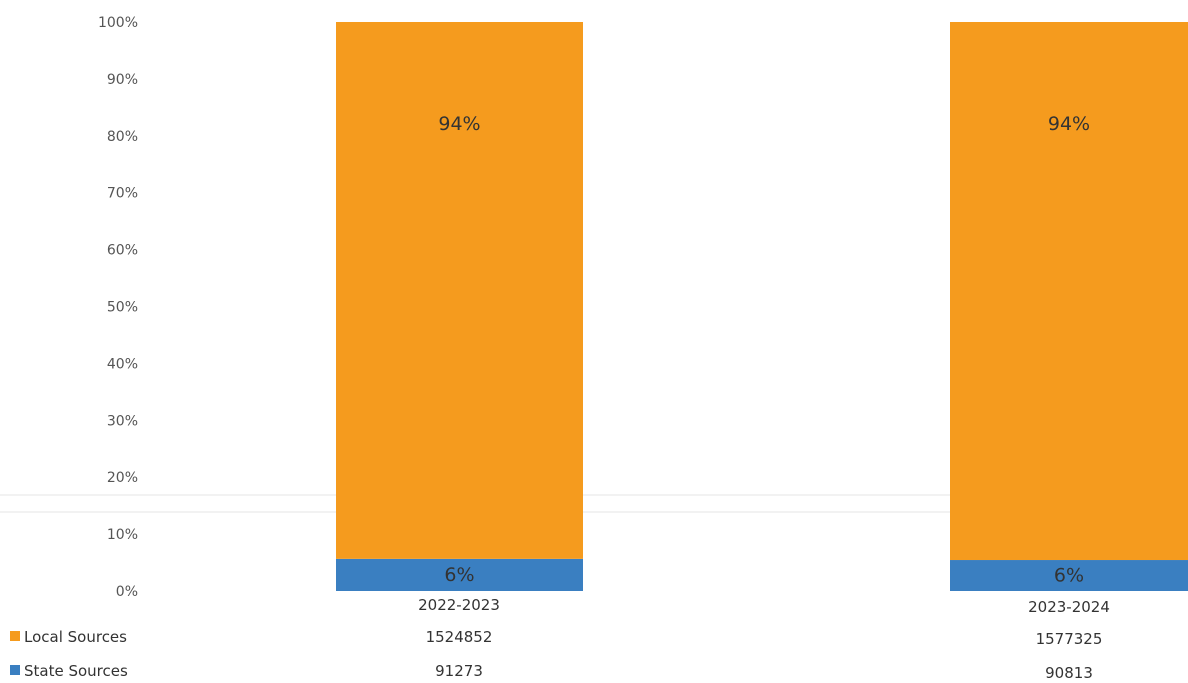  What do you see at coordinates (1069, 639) in the screenshot?
I see `table-value: 1577325` at bounding box center [1069, 639].